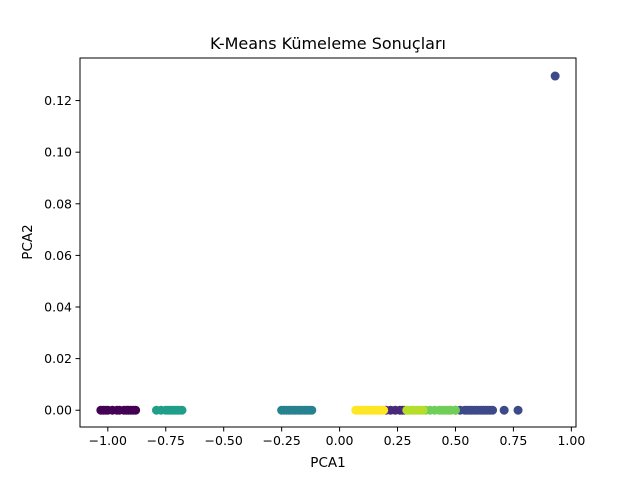 The width and height of the screenshot is (640, 480). What do you see at coordinates (224, 440) in the screenshot?
I see `x-tick-label: −0.50` at bounding box center [224, 440].